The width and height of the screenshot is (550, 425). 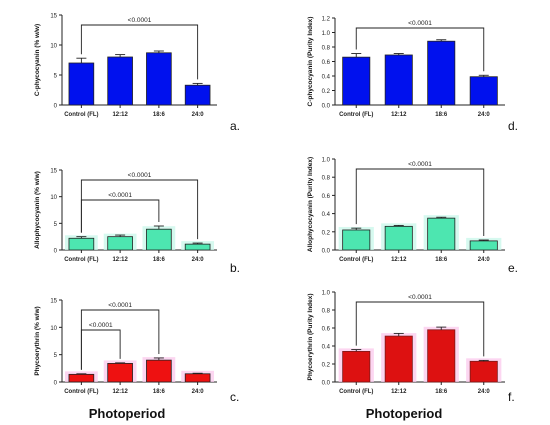 I want to click on y-axis-label: C-phycocyanin (% w/w), so click(x=37, y=60).